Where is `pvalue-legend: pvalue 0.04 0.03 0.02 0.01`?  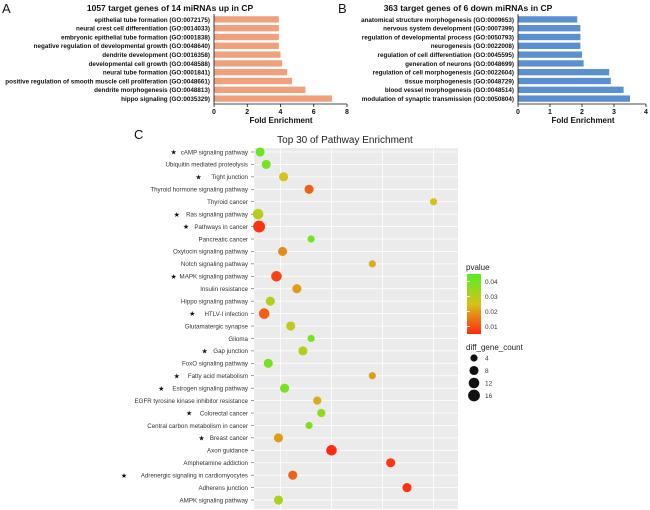
pvalue-legend: pvalue 0.04 0.03 0.02 0.01 is located at coordinates (482, 298).